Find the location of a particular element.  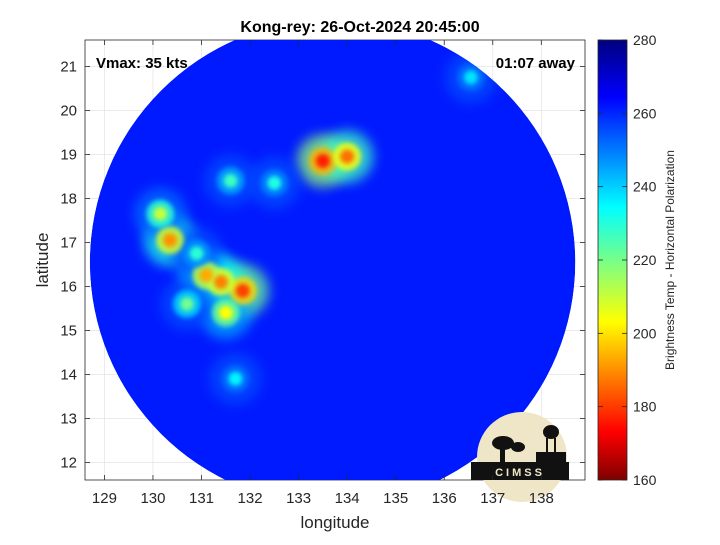

x-tick-label: 132 is located at coordinates (250, 498).